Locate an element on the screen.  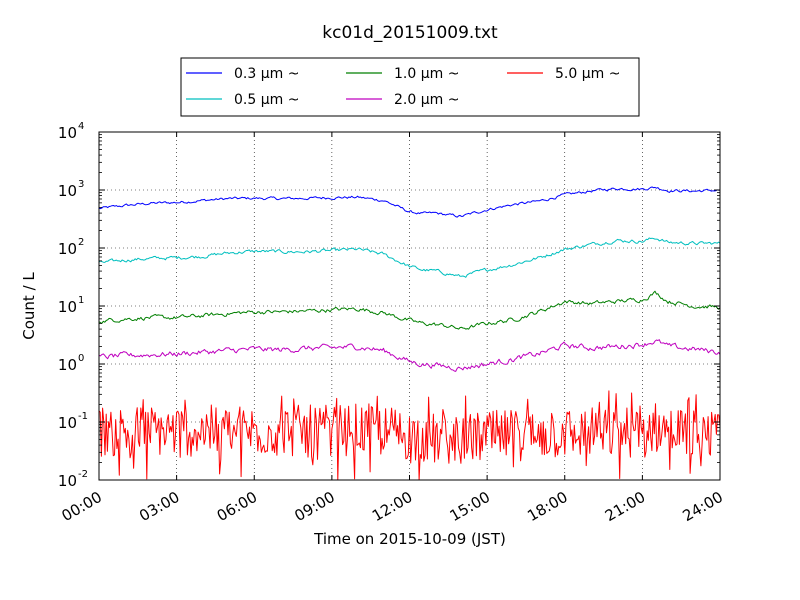
legend-label-5: 5.0 μm ~ is located at coordinates (587, 74).